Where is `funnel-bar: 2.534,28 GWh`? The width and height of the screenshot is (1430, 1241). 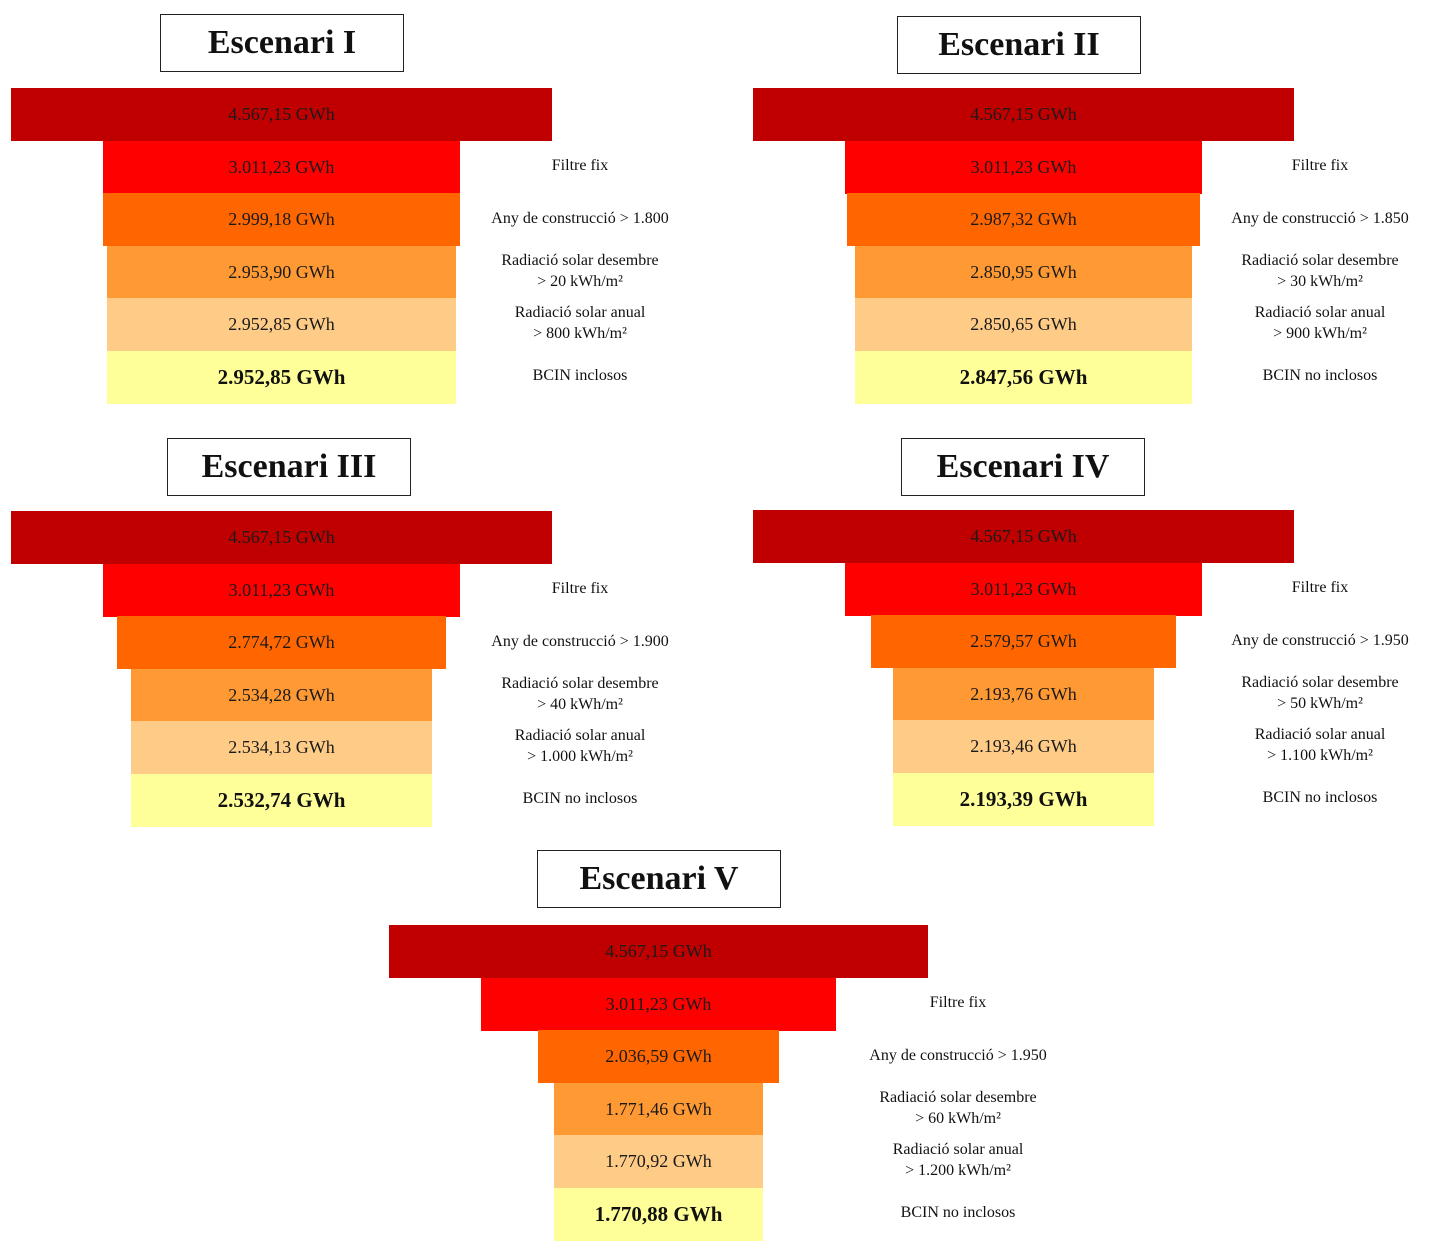
funnel-bar: 2.534,28 GWh is located at coordinates (281, 695).